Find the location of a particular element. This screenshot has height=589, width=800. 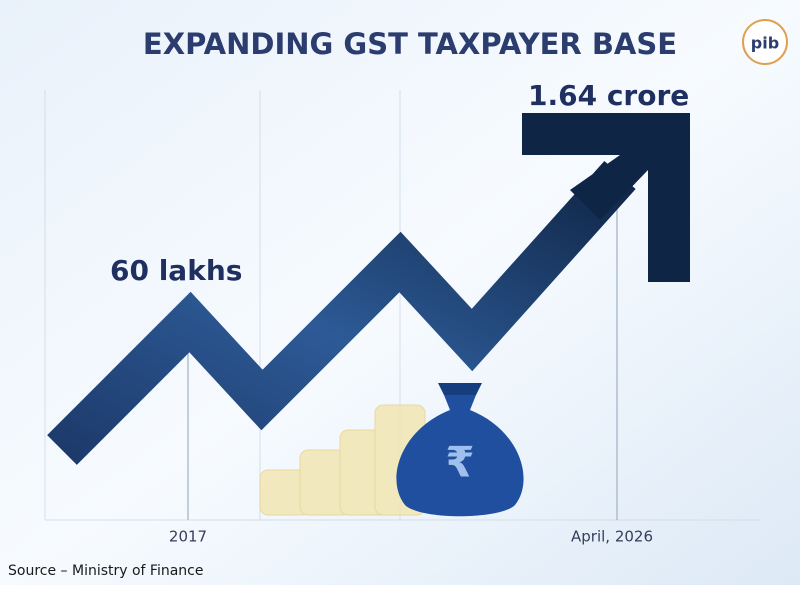

bag-symbol: ₹ is located at coordinates (459, 462).